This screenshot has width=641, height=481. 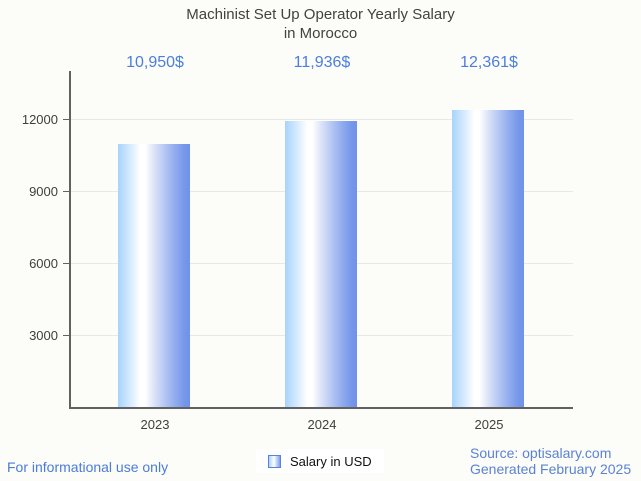 What do you see at coordinates (321, 408) in the screenshot?
I see `x-axis-line` at bounding box center [321, 408].